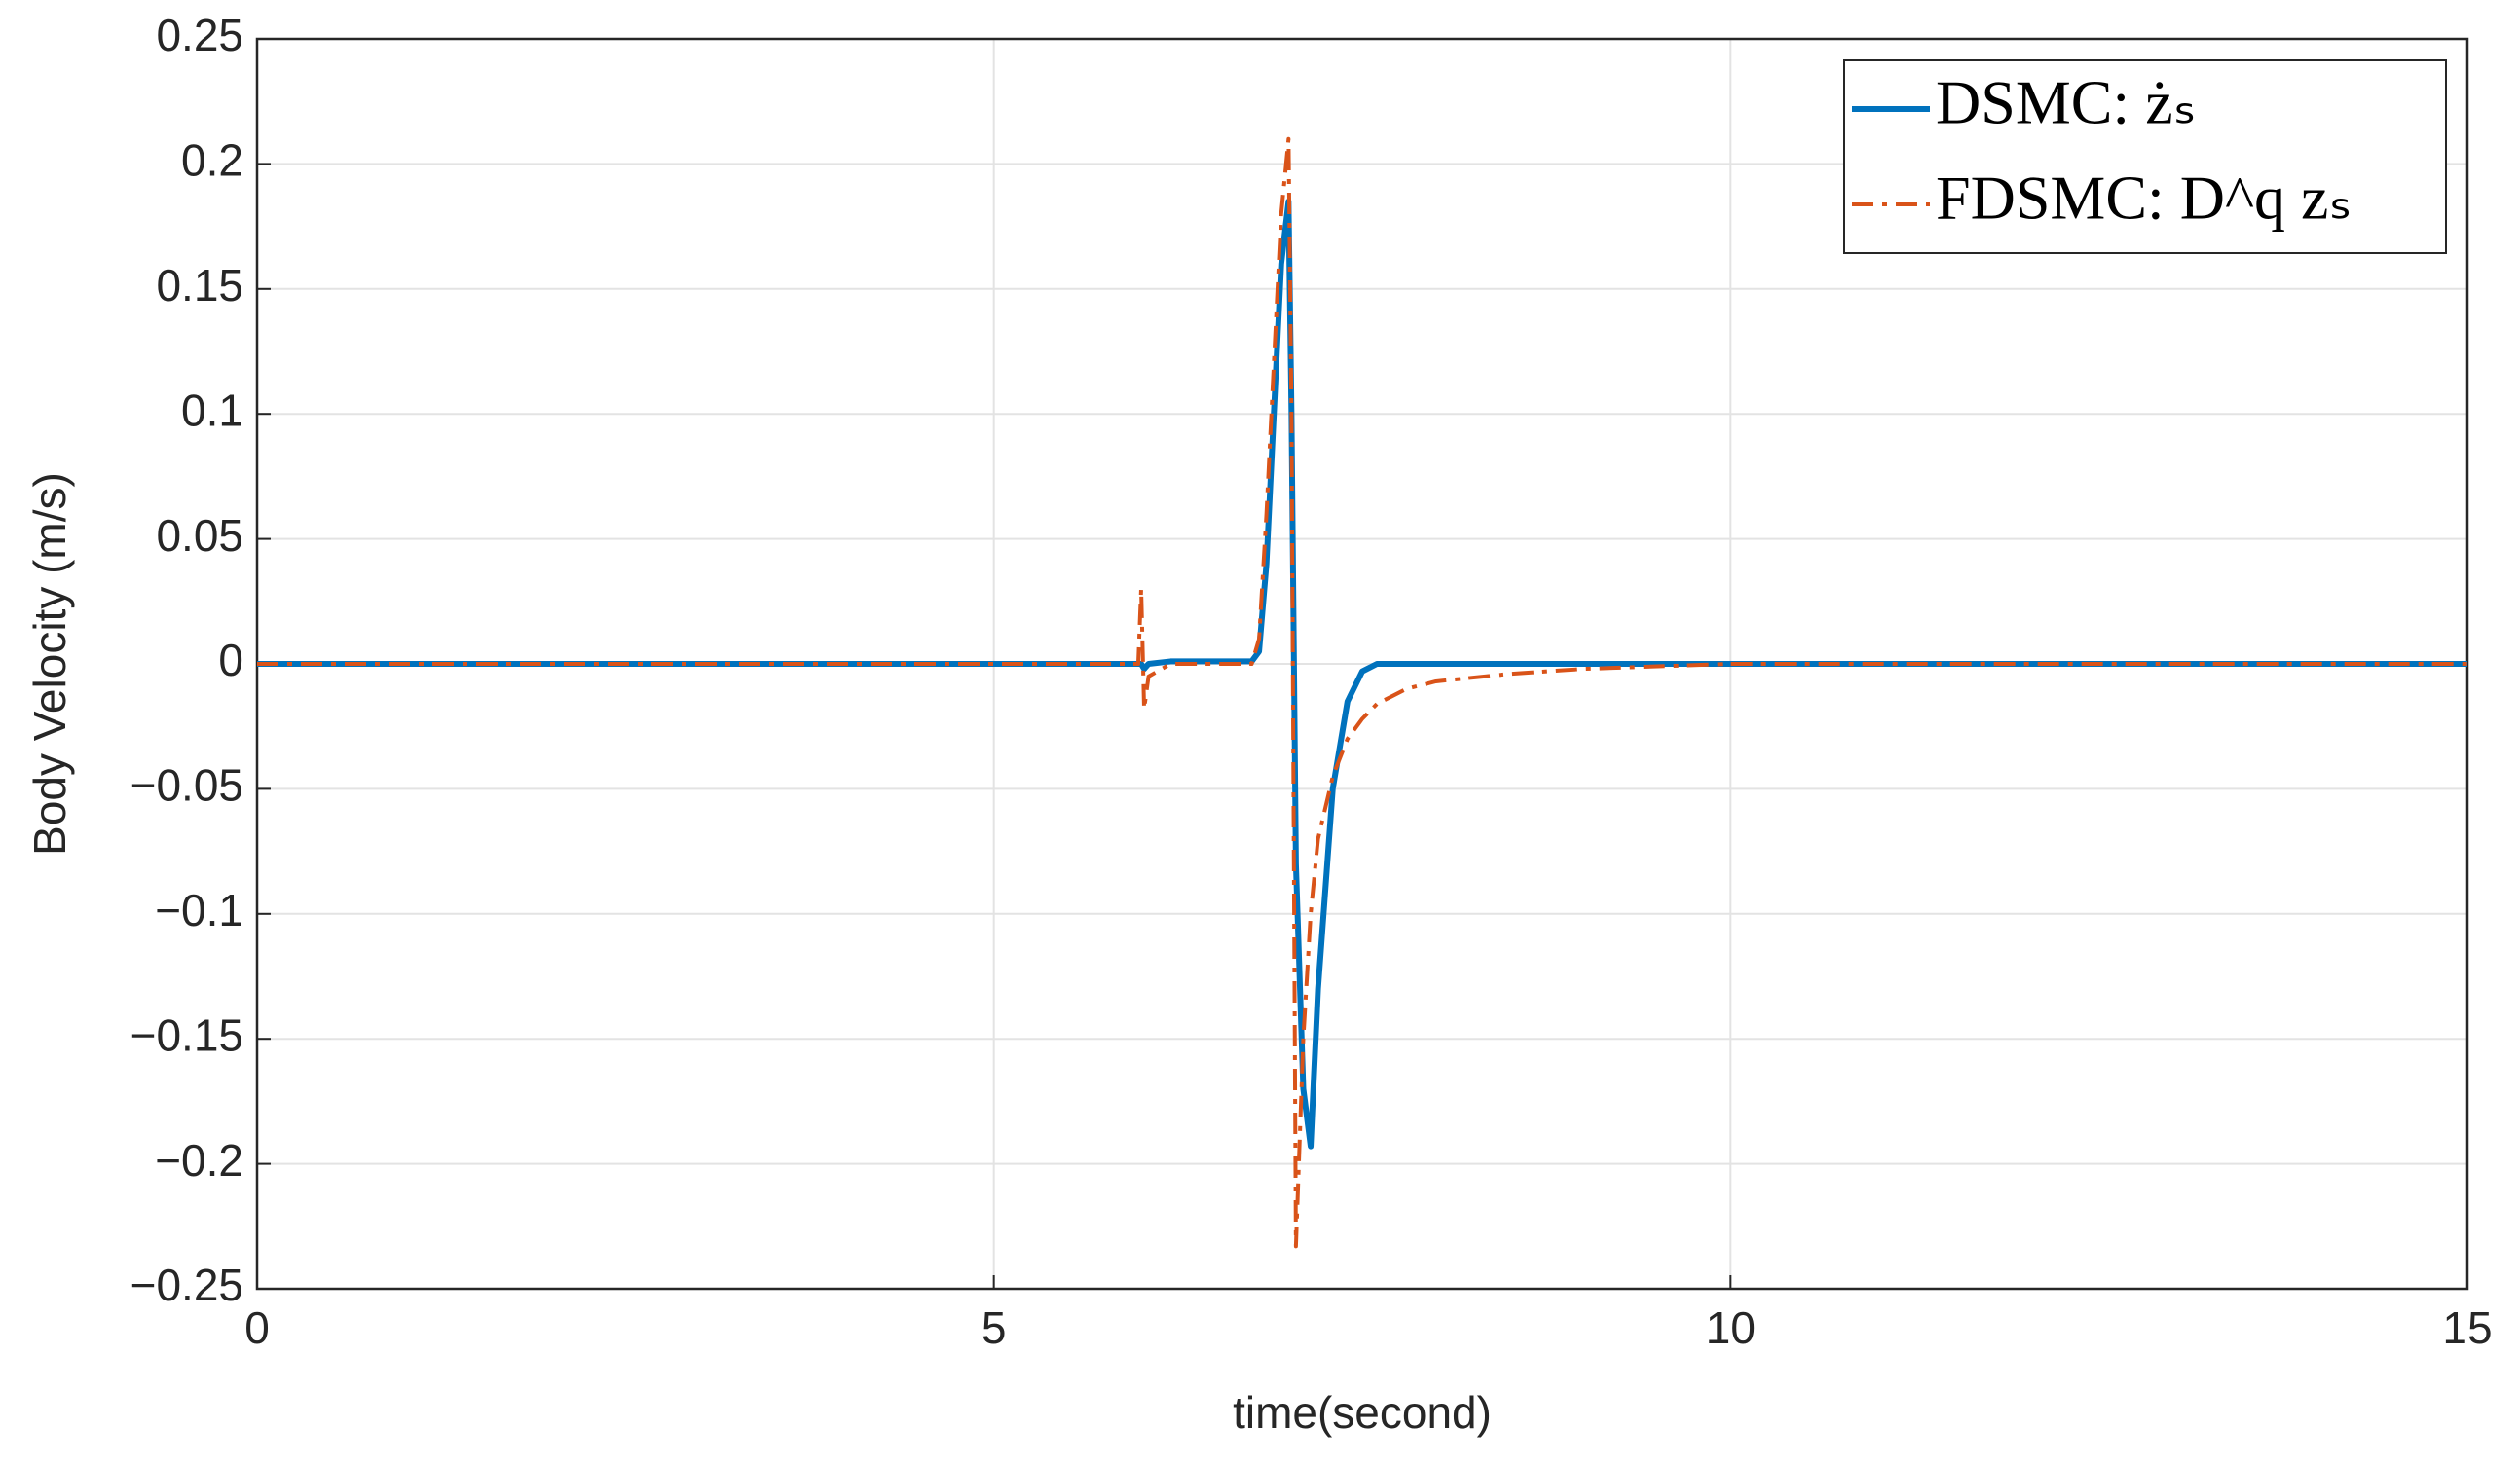 The height and width of the screenshot is (1465, 2520). I want to click on y-tick-label: 0.15, so click(199, 285).